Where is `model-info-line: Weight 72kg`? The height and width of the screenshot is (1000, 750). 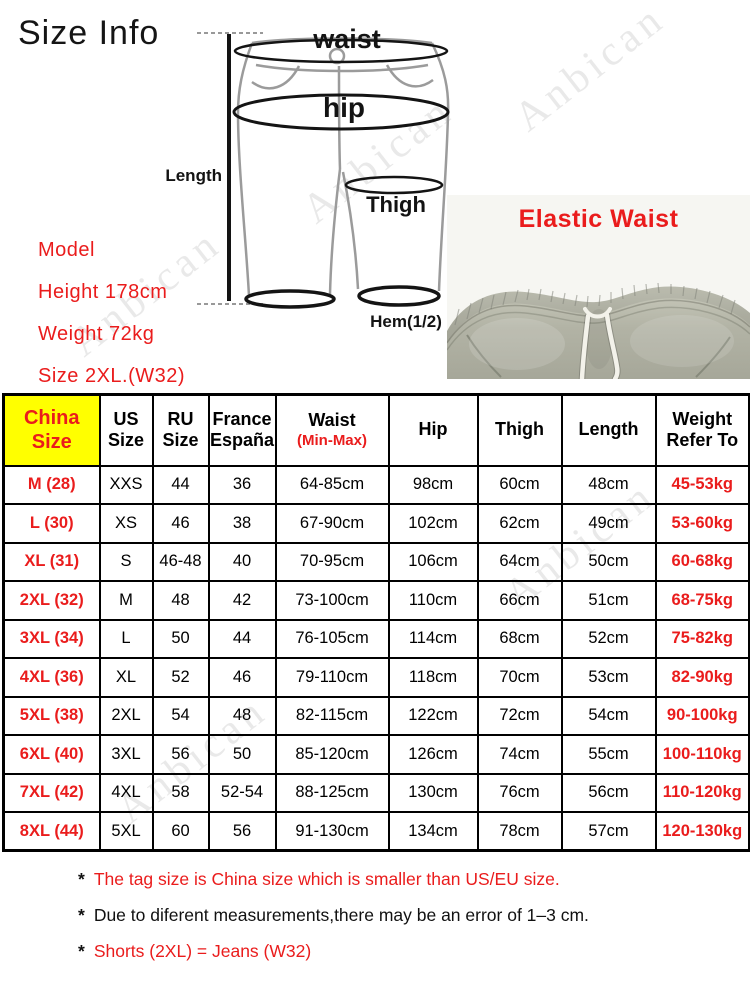
model-info-line: Weight 72kg is located at coordinates (96, 334).